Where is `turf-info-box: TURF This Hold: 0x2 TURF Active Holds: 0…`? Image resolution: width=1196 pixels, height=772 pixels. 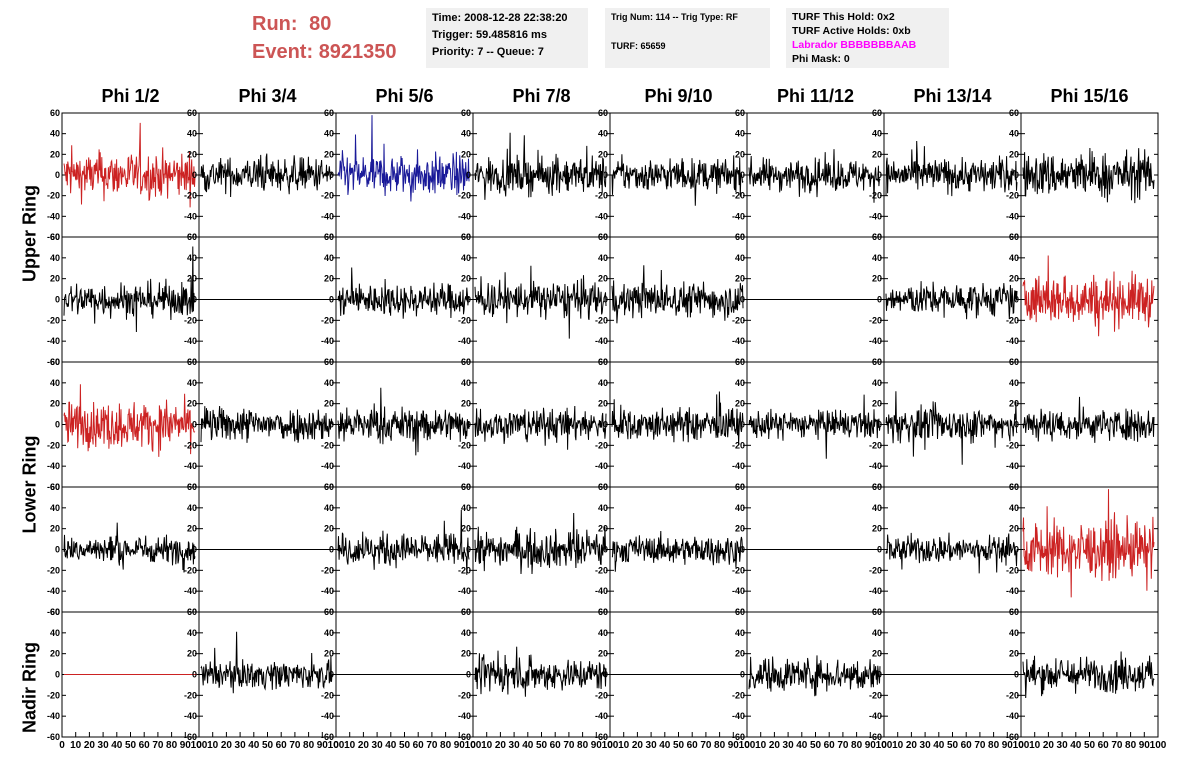 turf-info-box: TURF This Hold: 0x2 TURF Active Holds: 0… is located at coordinates (867, 38).